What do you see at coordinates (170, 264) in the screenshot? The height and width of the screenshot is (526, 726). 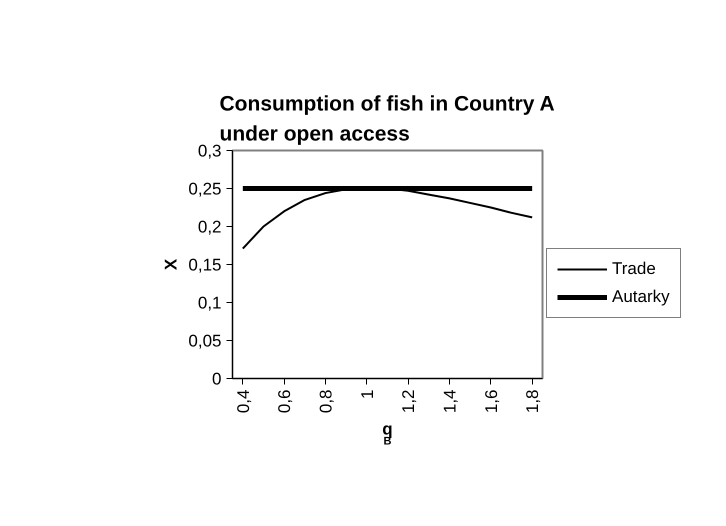 I see `y-axis-title: X` at bounding box center [170, 264].